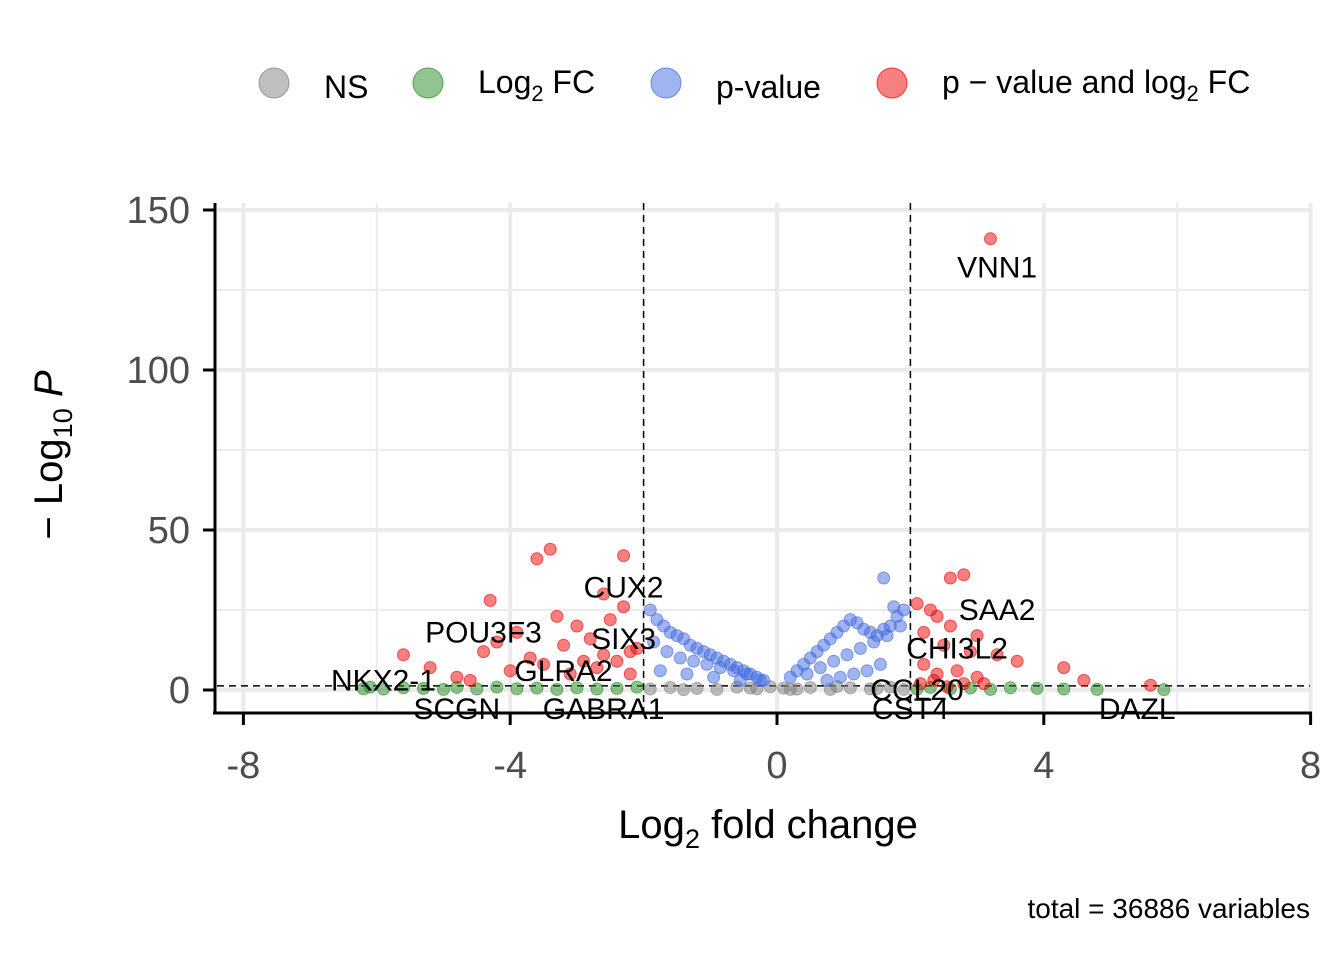  What do you see at coordinates (169, 531) in the screenshot?
I see `y-tick-label: 50` at bounding box center [169, 531].